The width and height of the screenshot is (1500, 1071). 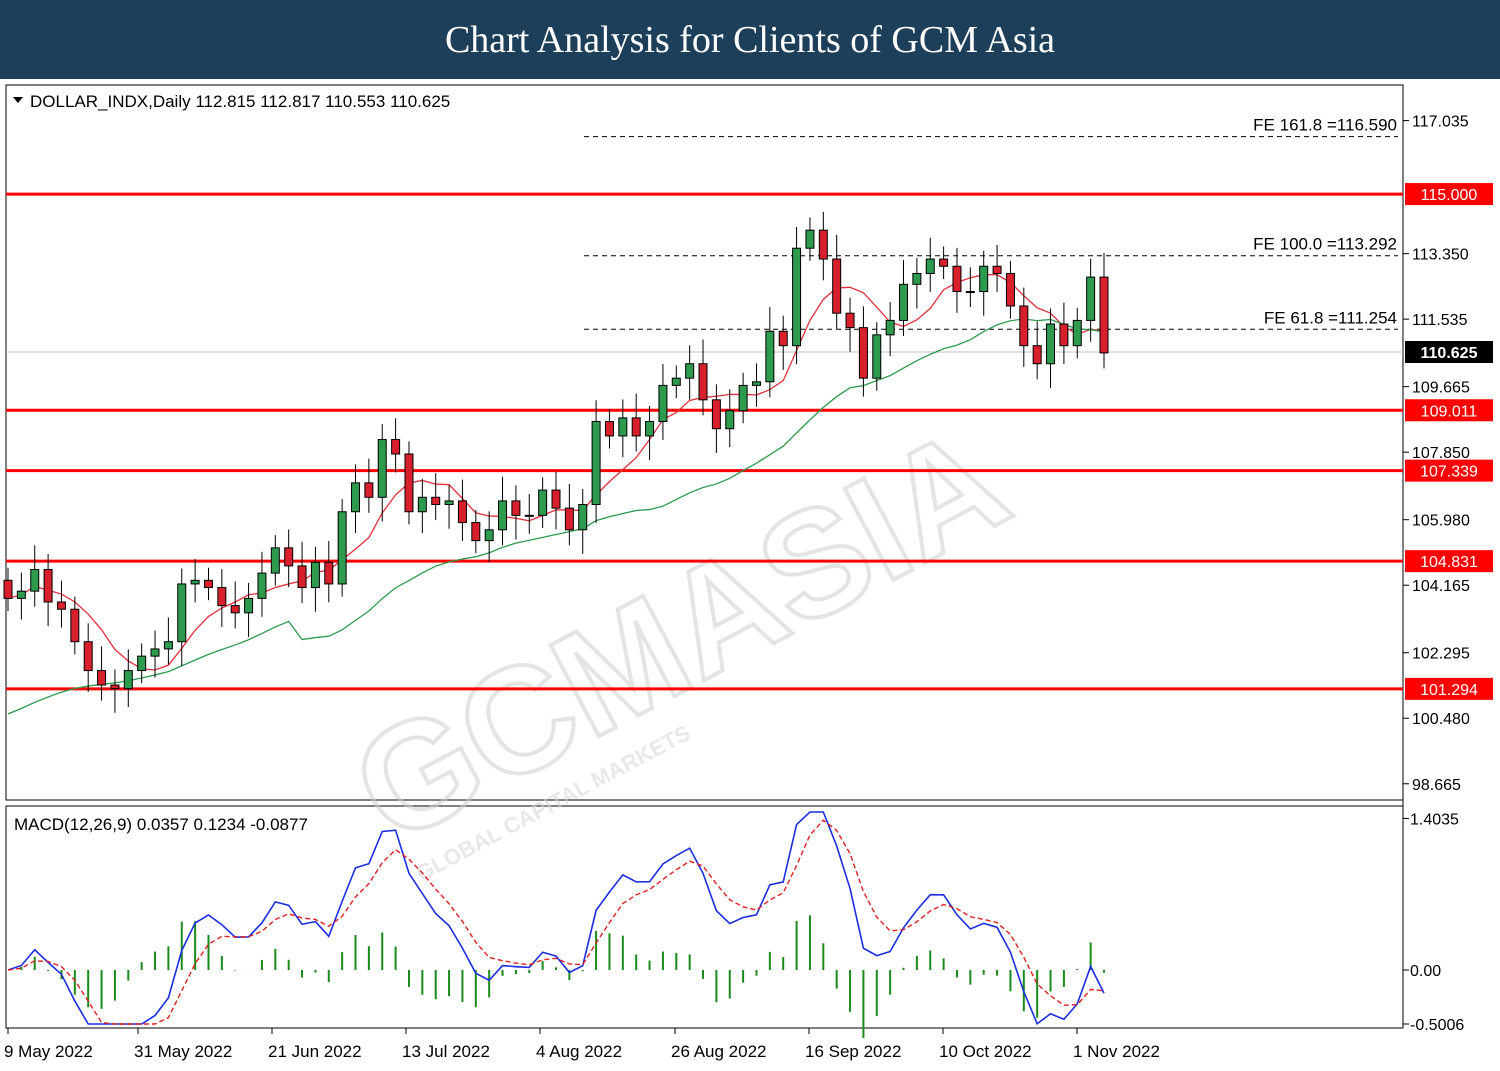 What do you see at coordinates (1441, 453) in the screenshot?
I see `price-tick-label: 107.850` at bounding box center [1441, 453].